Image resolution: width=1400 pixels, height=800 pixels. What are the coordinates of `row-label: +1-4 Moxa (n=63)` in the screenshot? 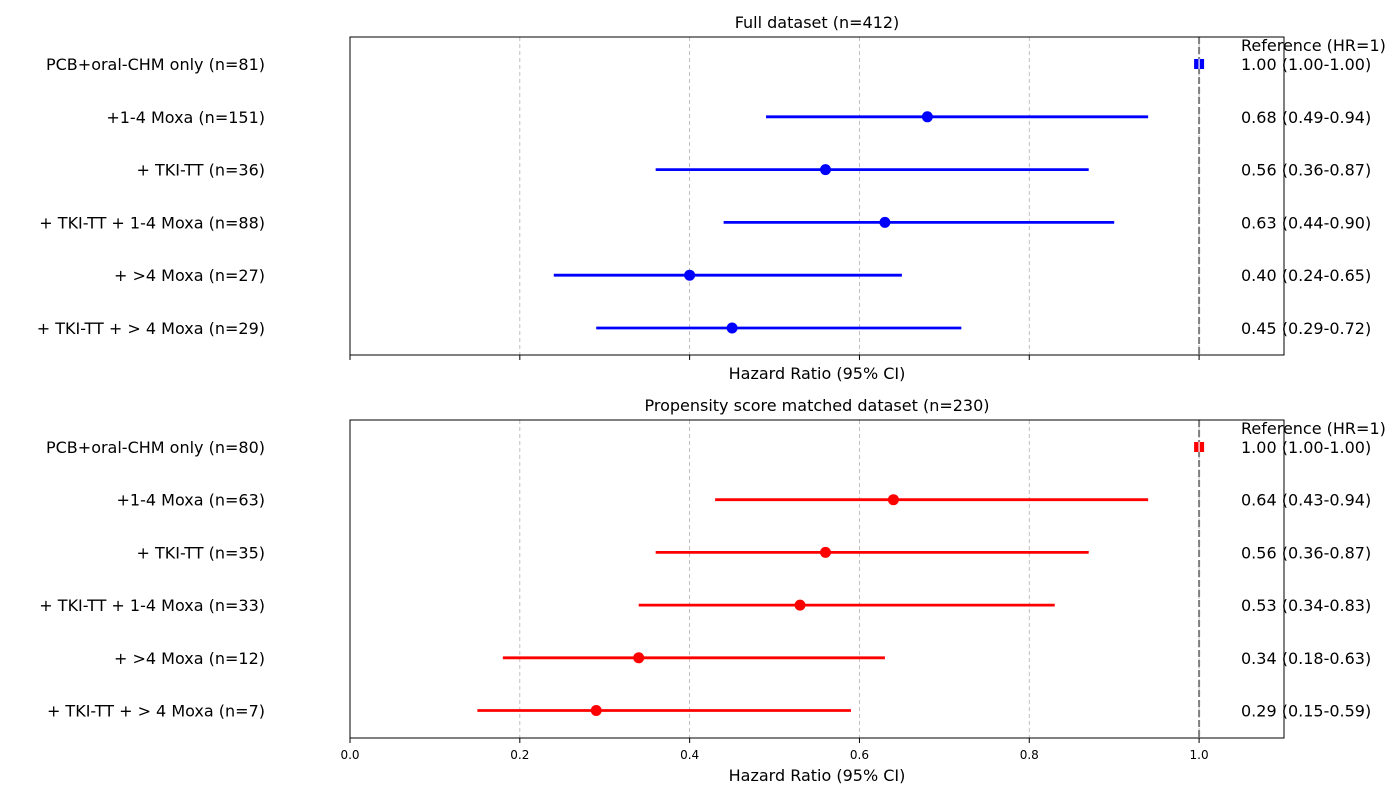 It's located at (191, 500).